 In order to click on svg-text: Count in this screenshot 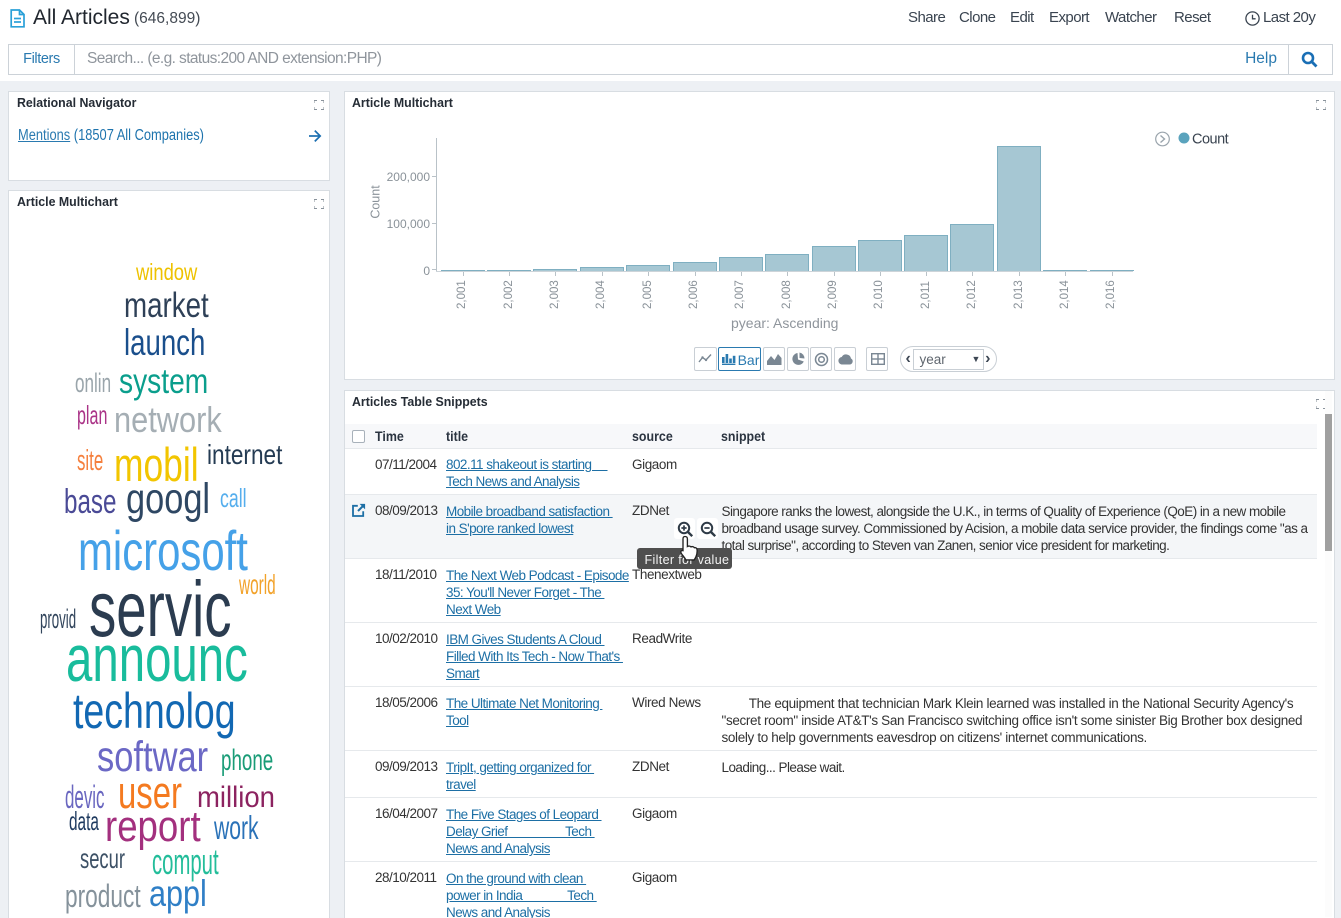, I will do `click(1210, 140)`.